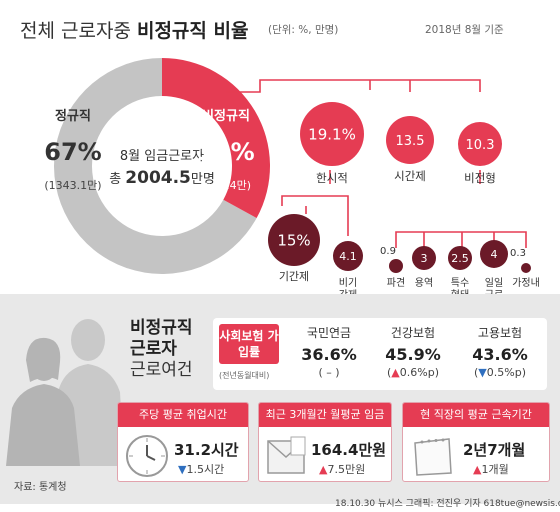 The width and height of the screenshot is (560, 512). I want to click on card-value: 164.4만원, so click(349, 450).